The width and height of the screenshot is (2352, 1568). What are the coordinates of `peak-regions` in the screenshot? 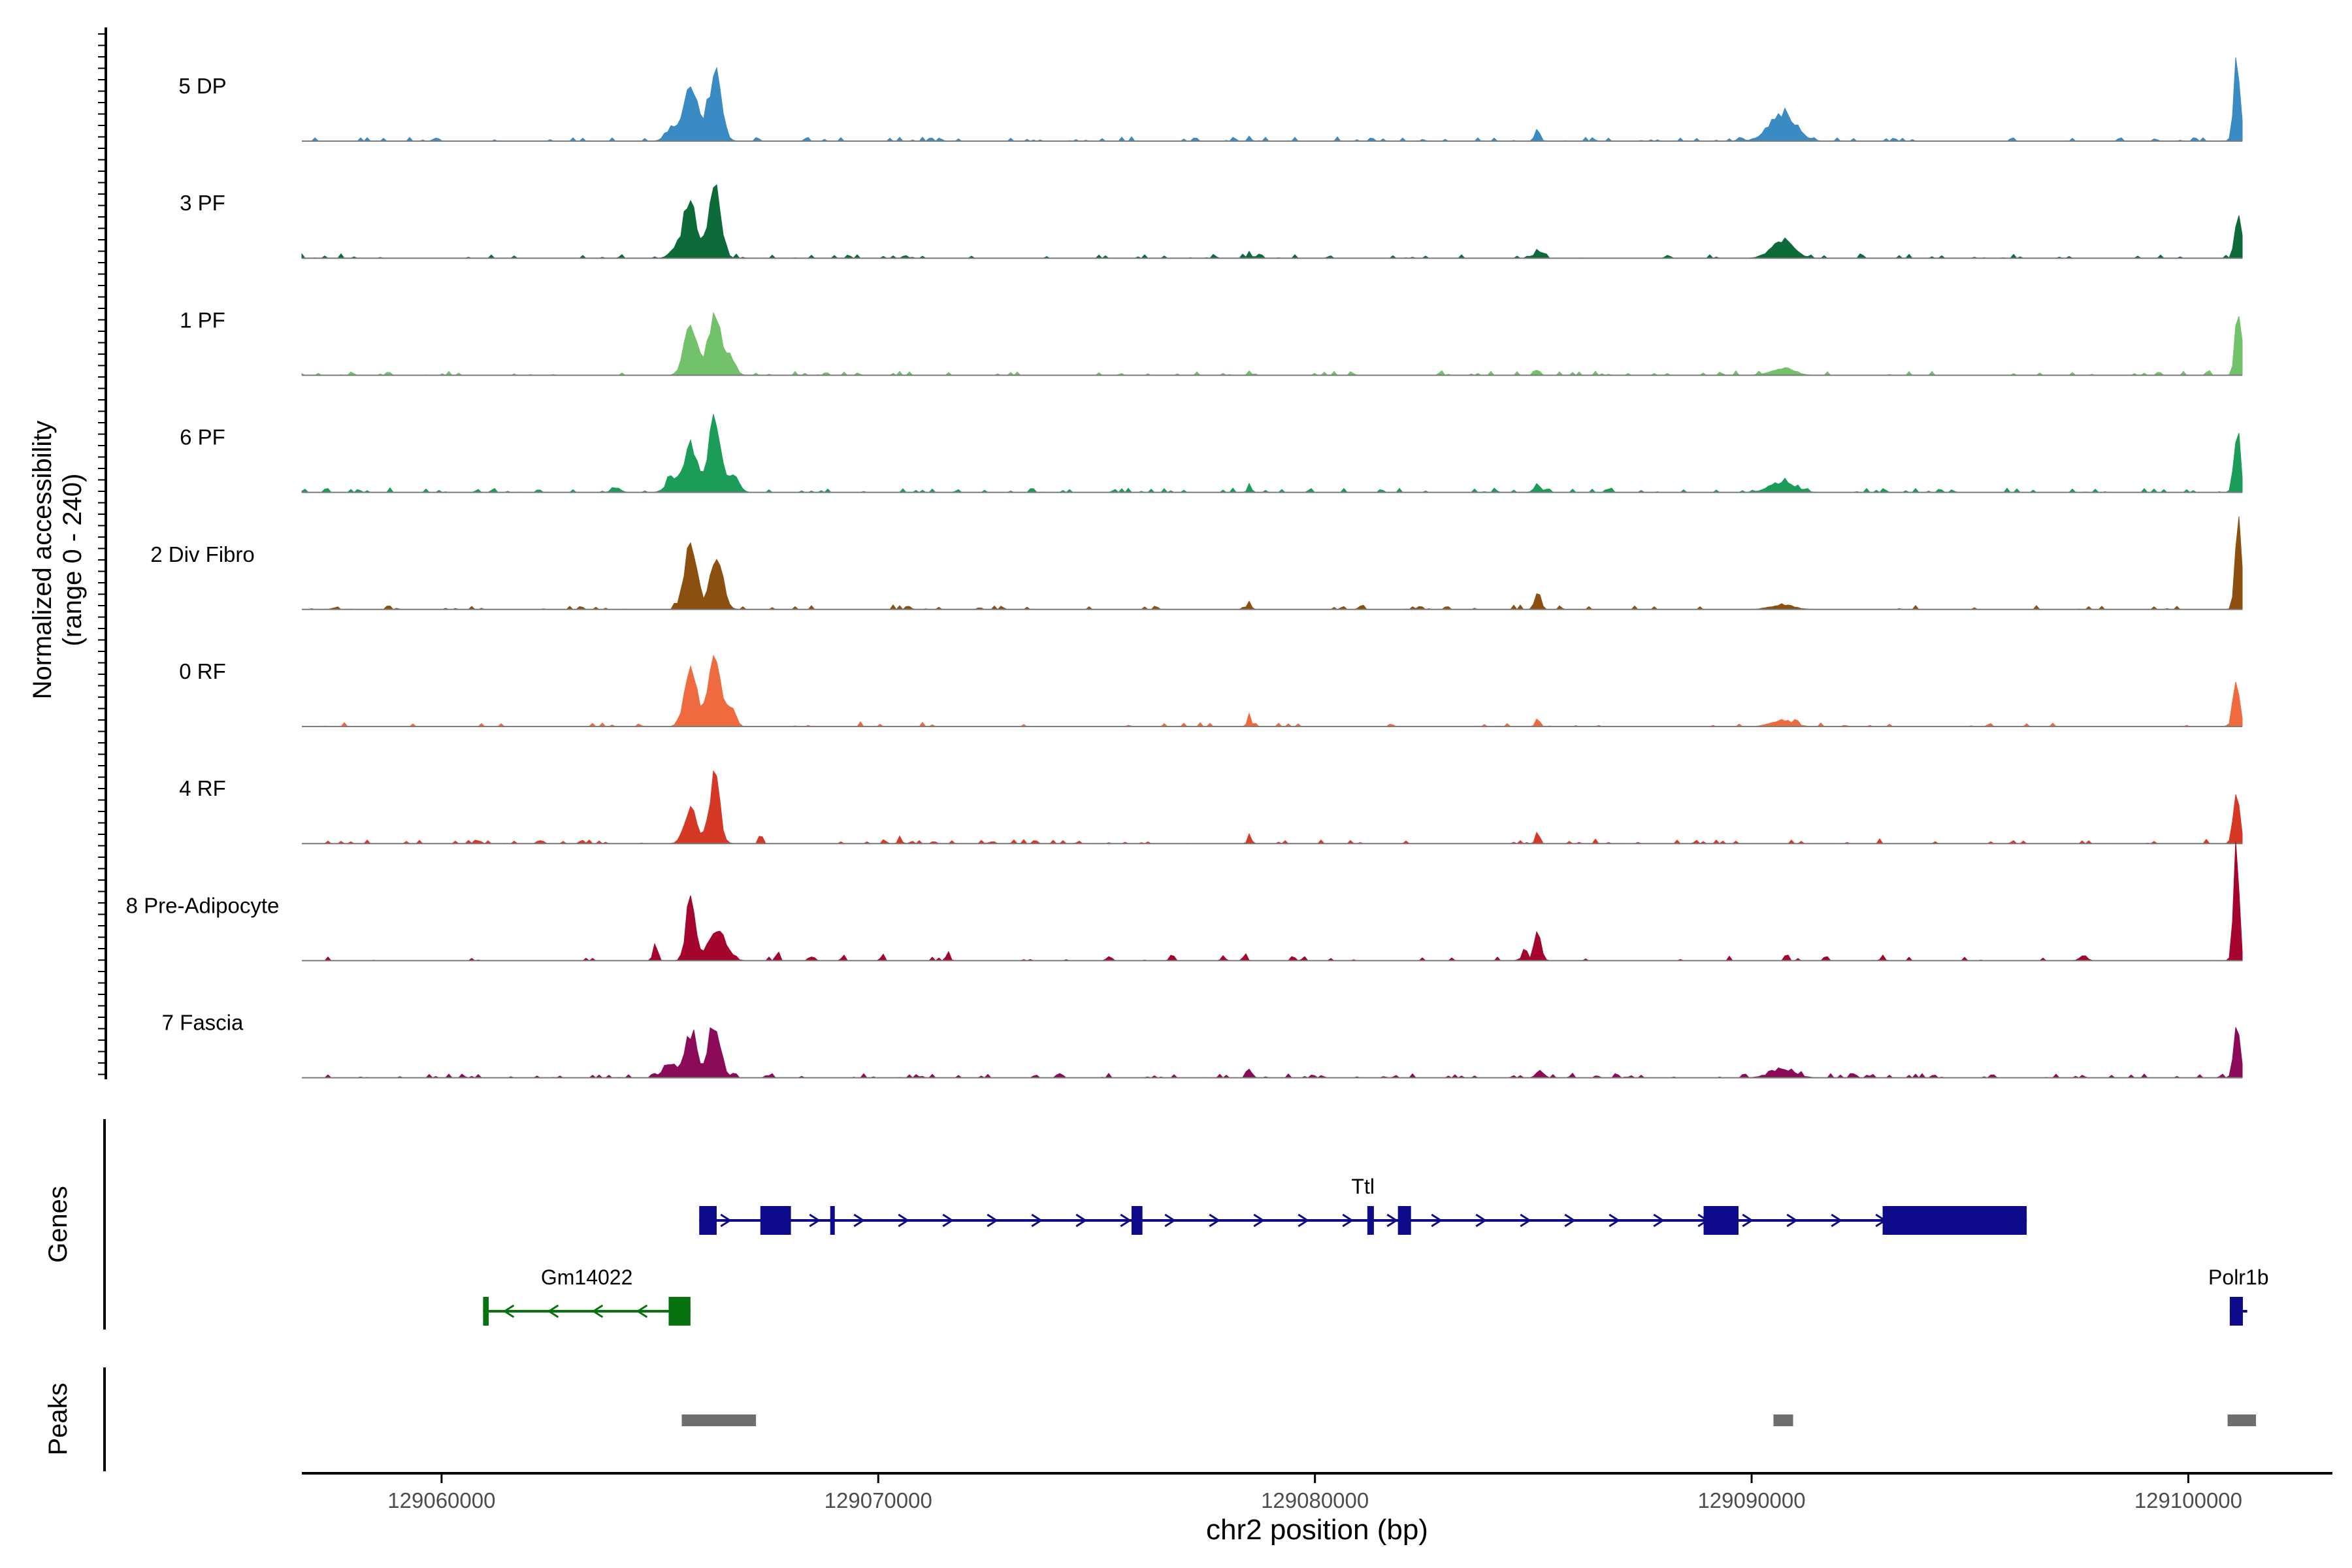 It's located at (1469, 1420).